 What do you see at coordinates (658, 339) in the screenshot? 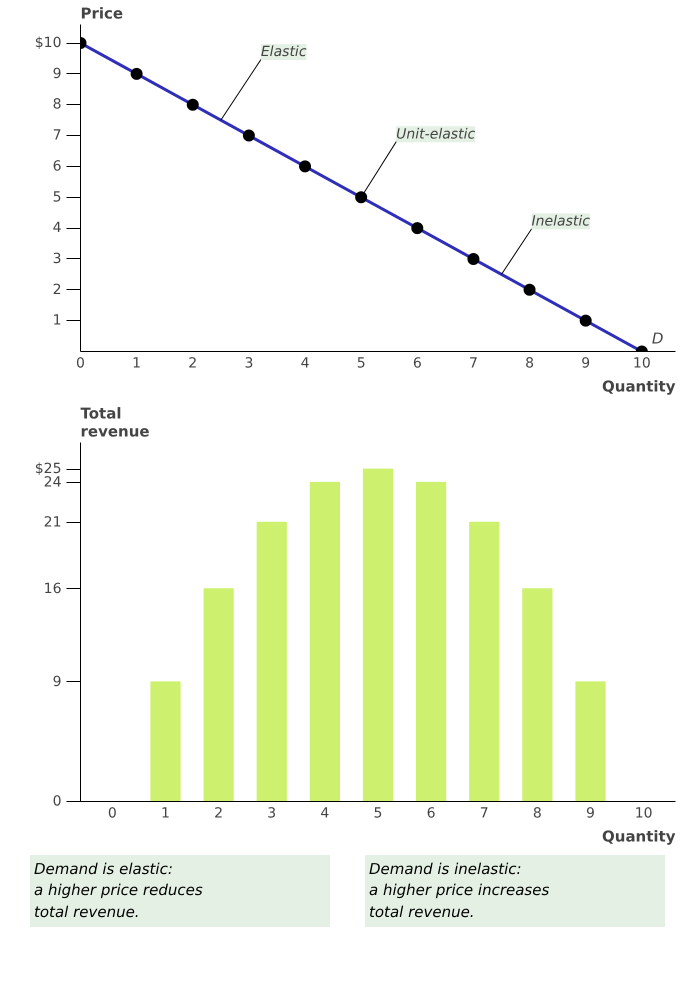
I see `series-label: D` at bounding box center [658, 339].